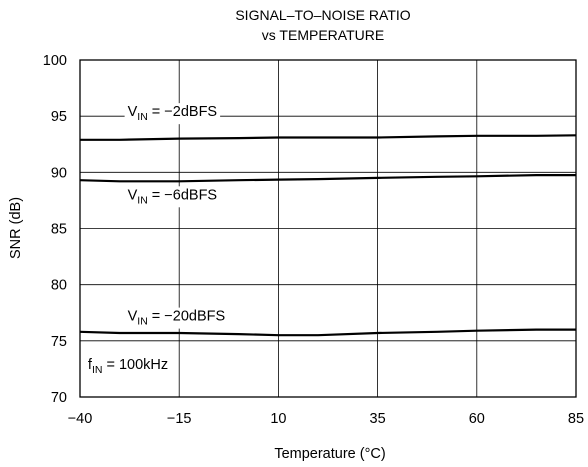  What do you see at coordinates (179, 419) in the screenshot?
I see `x-tick-label-1: −15` at bounding box center [179, 419].